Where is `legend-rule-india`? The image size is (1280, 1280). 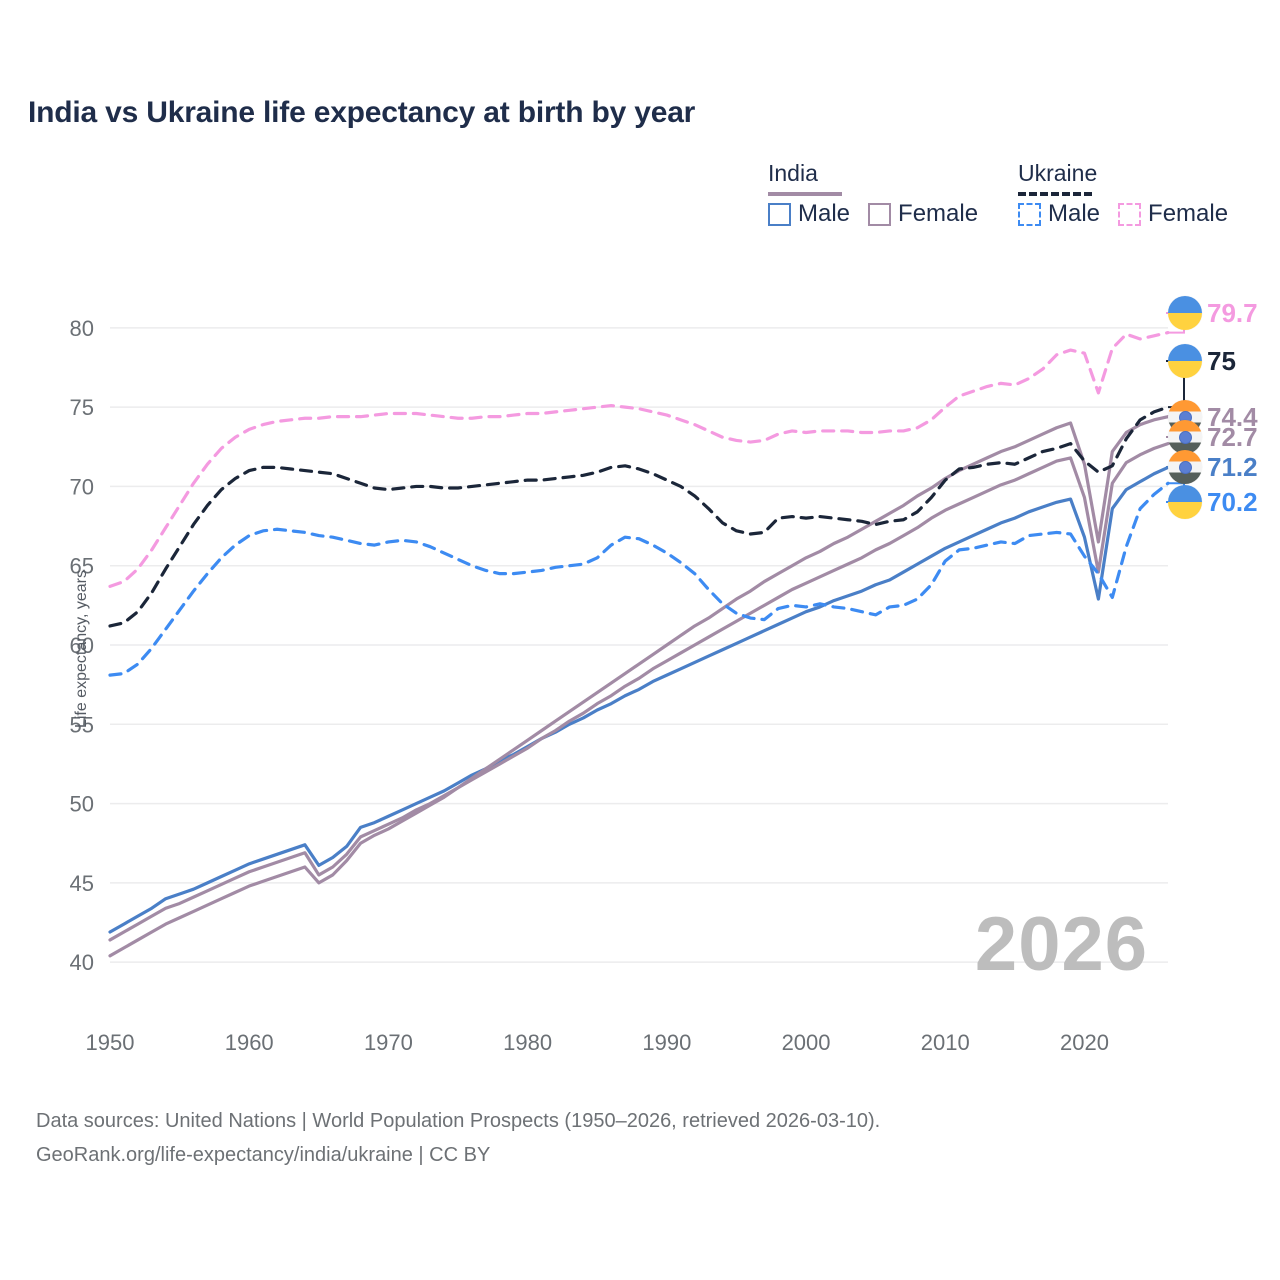
legend-rule-india is located at coordinates (805, 194).